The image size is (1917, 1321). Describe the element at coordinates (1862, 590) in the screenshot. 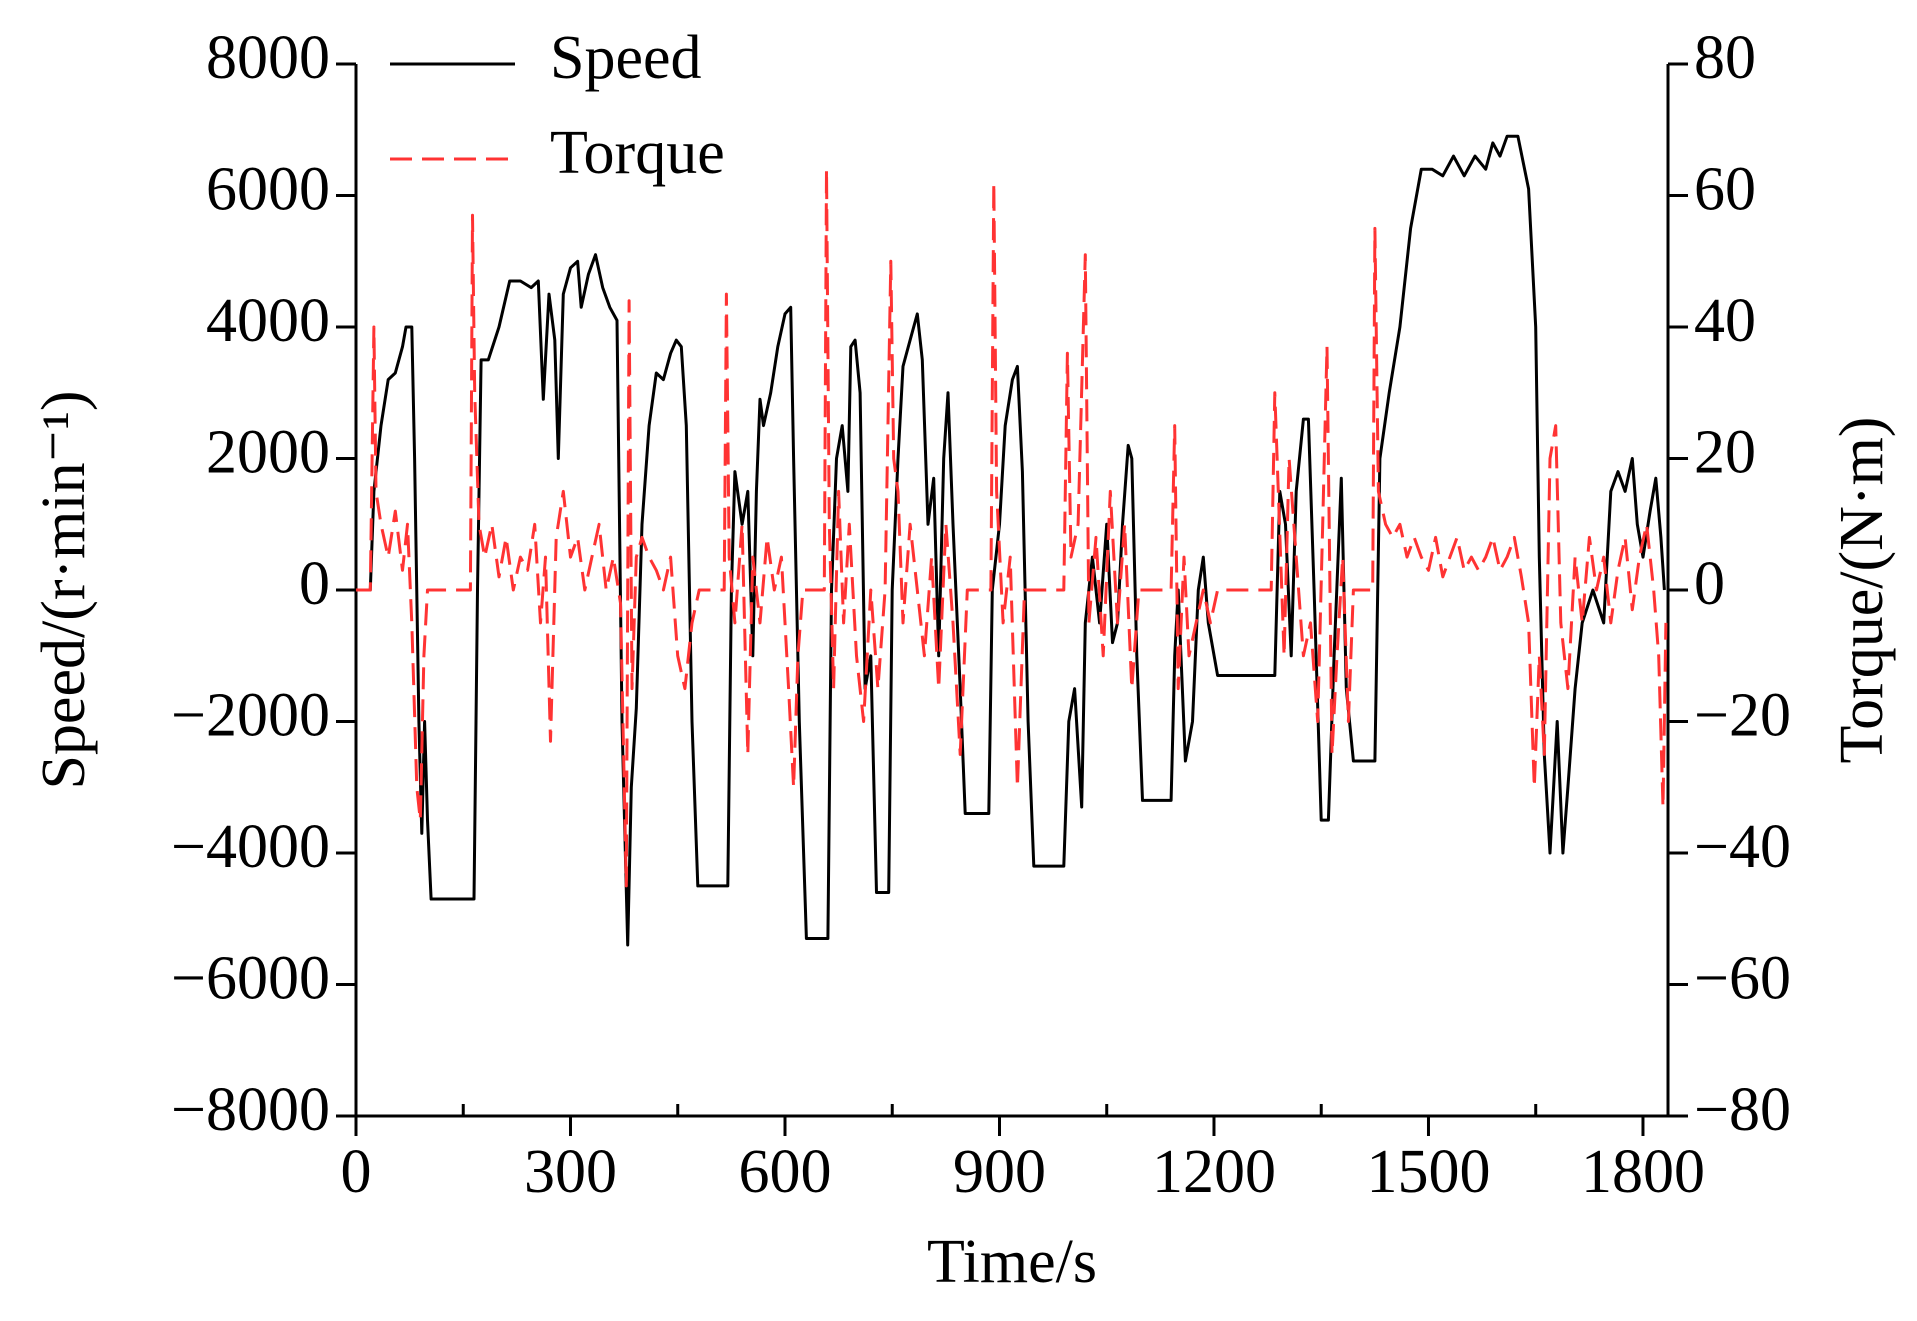

I see `y2-axis-label: Torque/(N·m)` at that location.